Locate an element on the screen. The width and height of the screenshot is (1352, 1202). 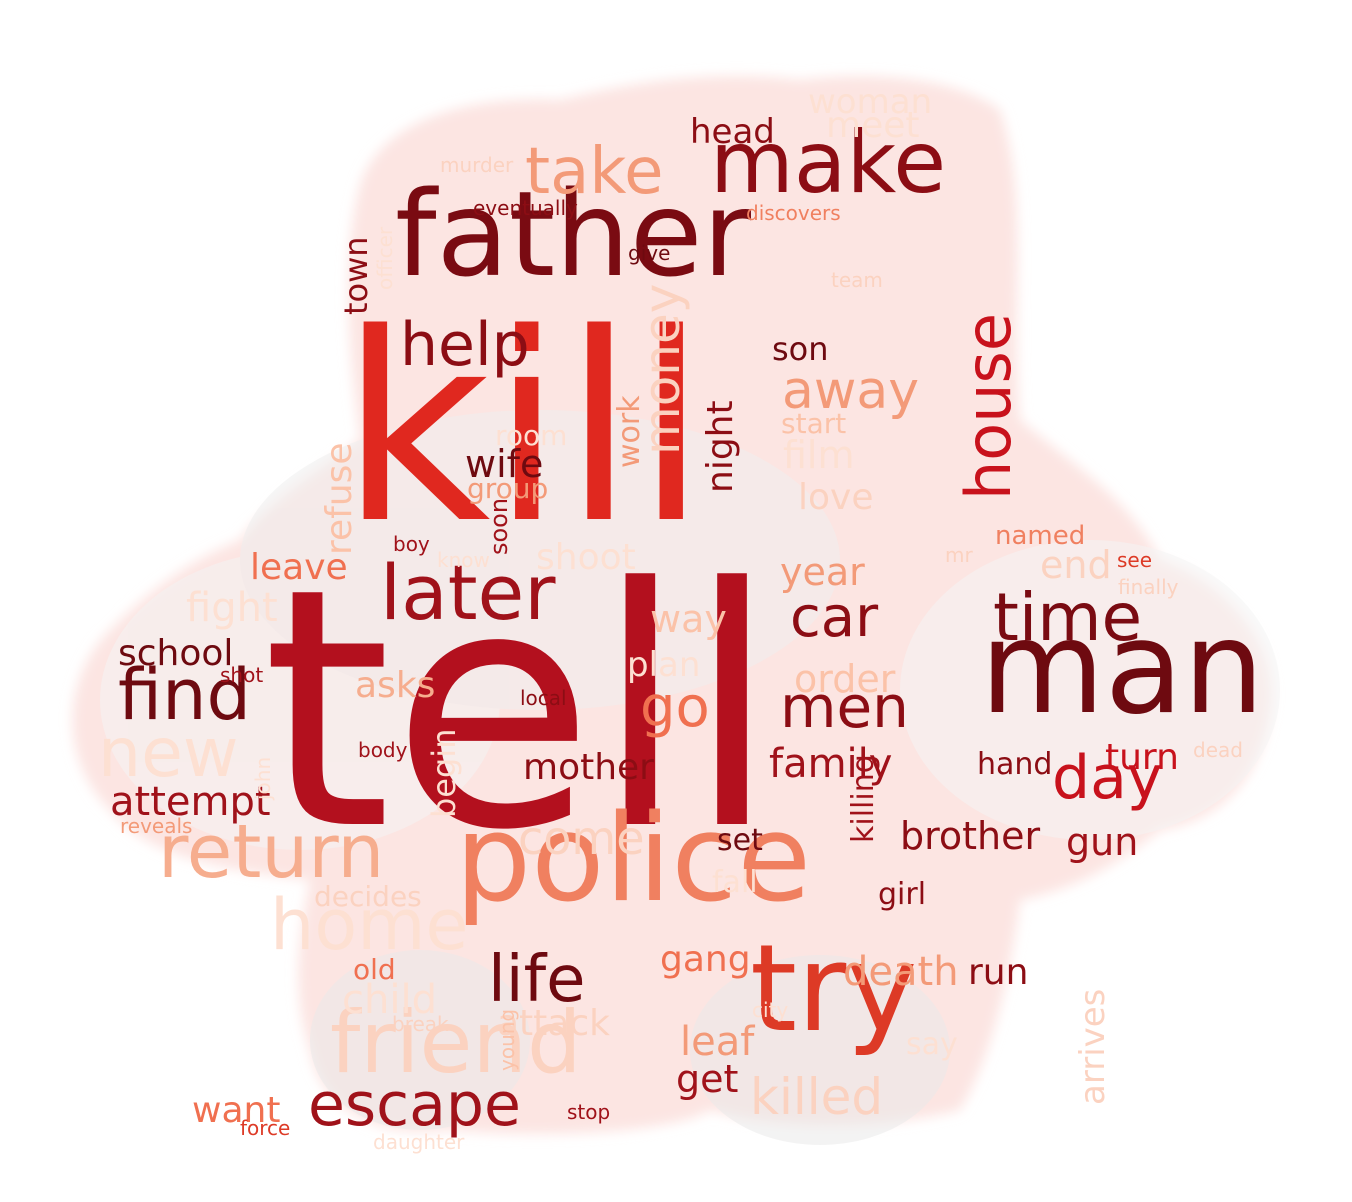
word-fight: fight is located at coordinates (232, 608).